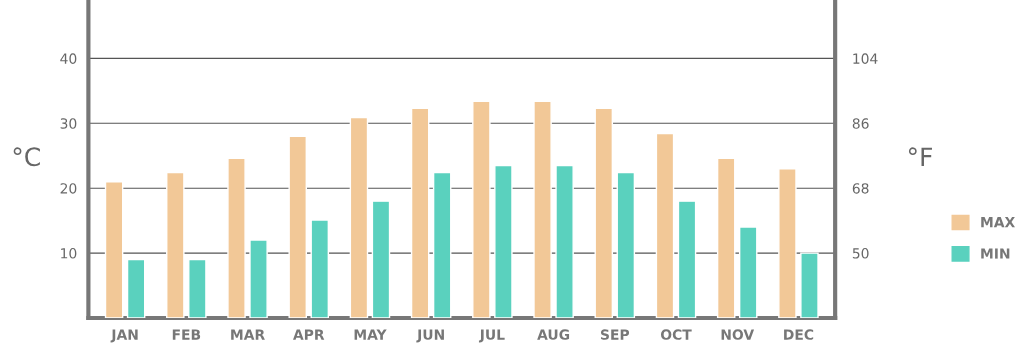 This screenshot has width=1016, height=343. Describe the element at coordinates (370, 334) in the screenshot. I see `x-tick-label: MAY` at that location.